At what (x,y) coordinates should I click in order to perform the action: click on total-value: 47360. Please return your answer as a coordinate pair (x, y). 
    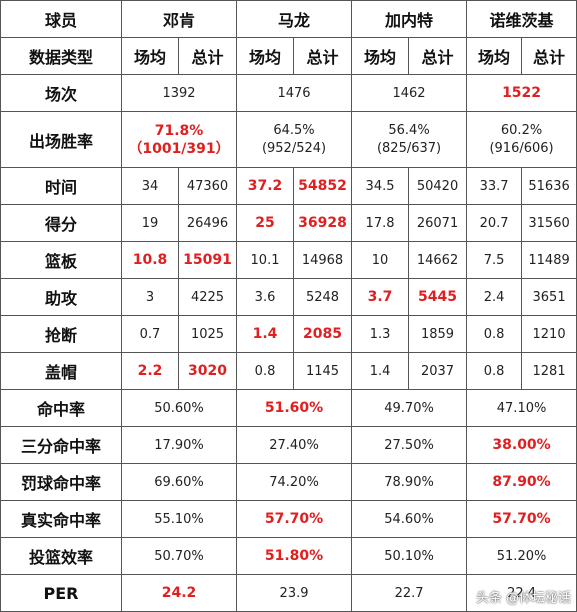
    Looking at the image, I should click on (207, 186).